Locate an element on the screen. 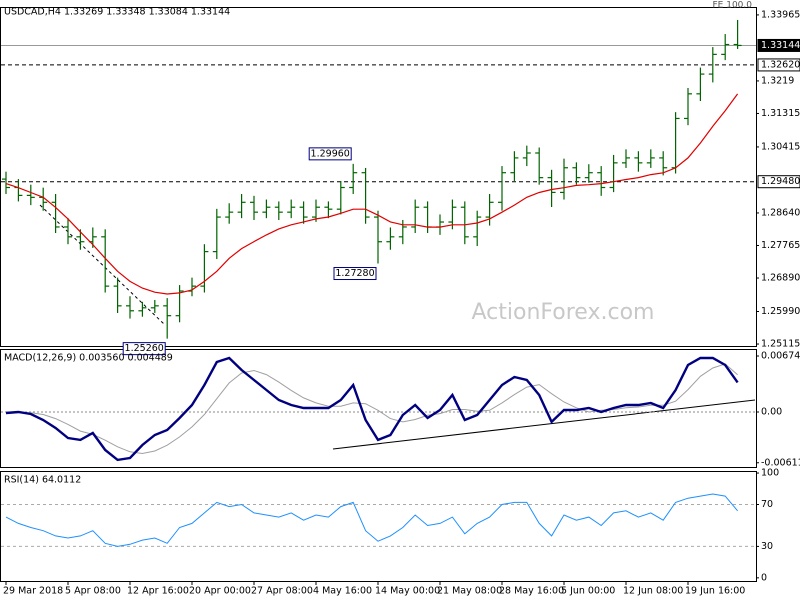  x-tick-label: 5 Apr 08:00 is located at coordinates (93, 591).